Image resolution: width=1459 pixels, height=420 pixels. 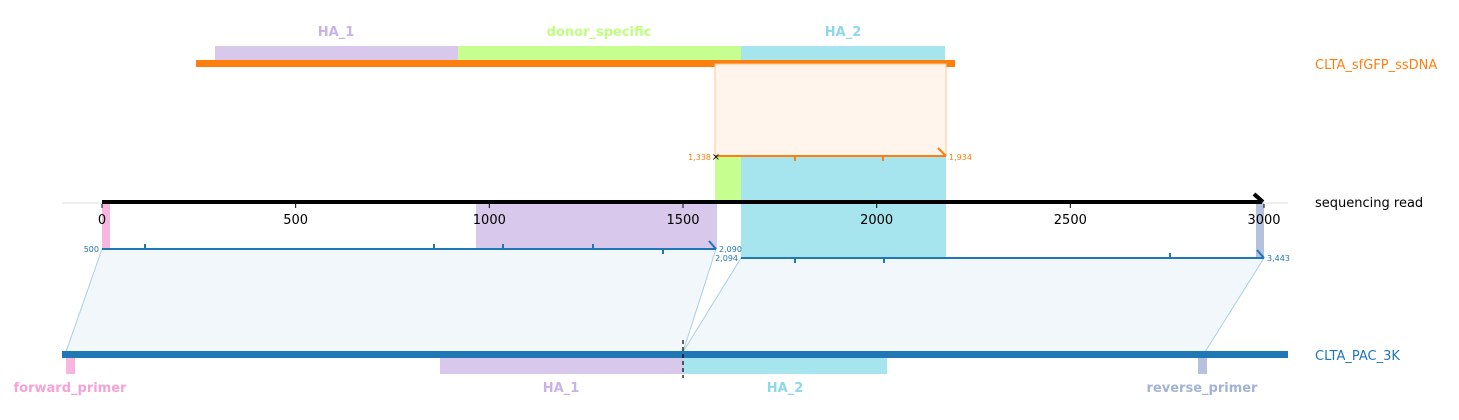 What do you see at coordinates (712, 245) in the screenshot?
I see `bottom-left-alignment-arrow-icon` at bounding box center [712, 245].